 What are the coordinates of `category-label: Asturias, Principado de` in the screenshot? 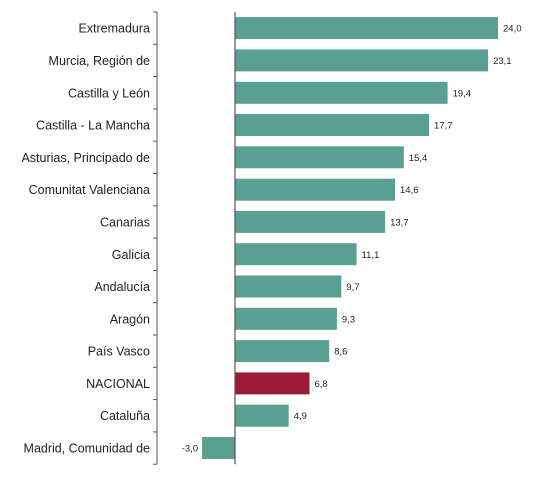 It's located at (85, 158).